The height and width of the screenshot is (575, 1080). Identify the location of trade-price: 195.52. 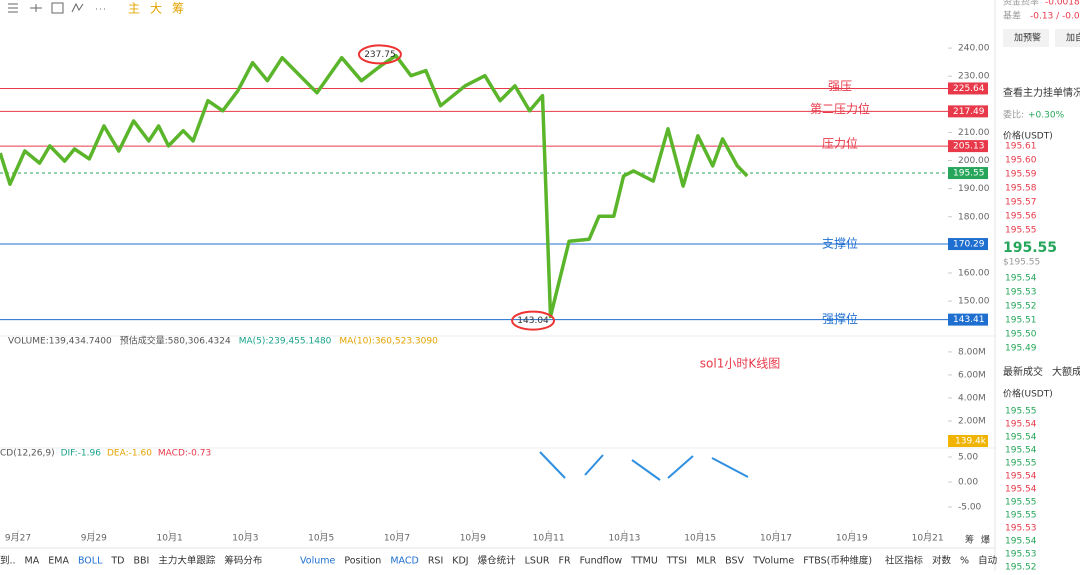
(1021, 567).